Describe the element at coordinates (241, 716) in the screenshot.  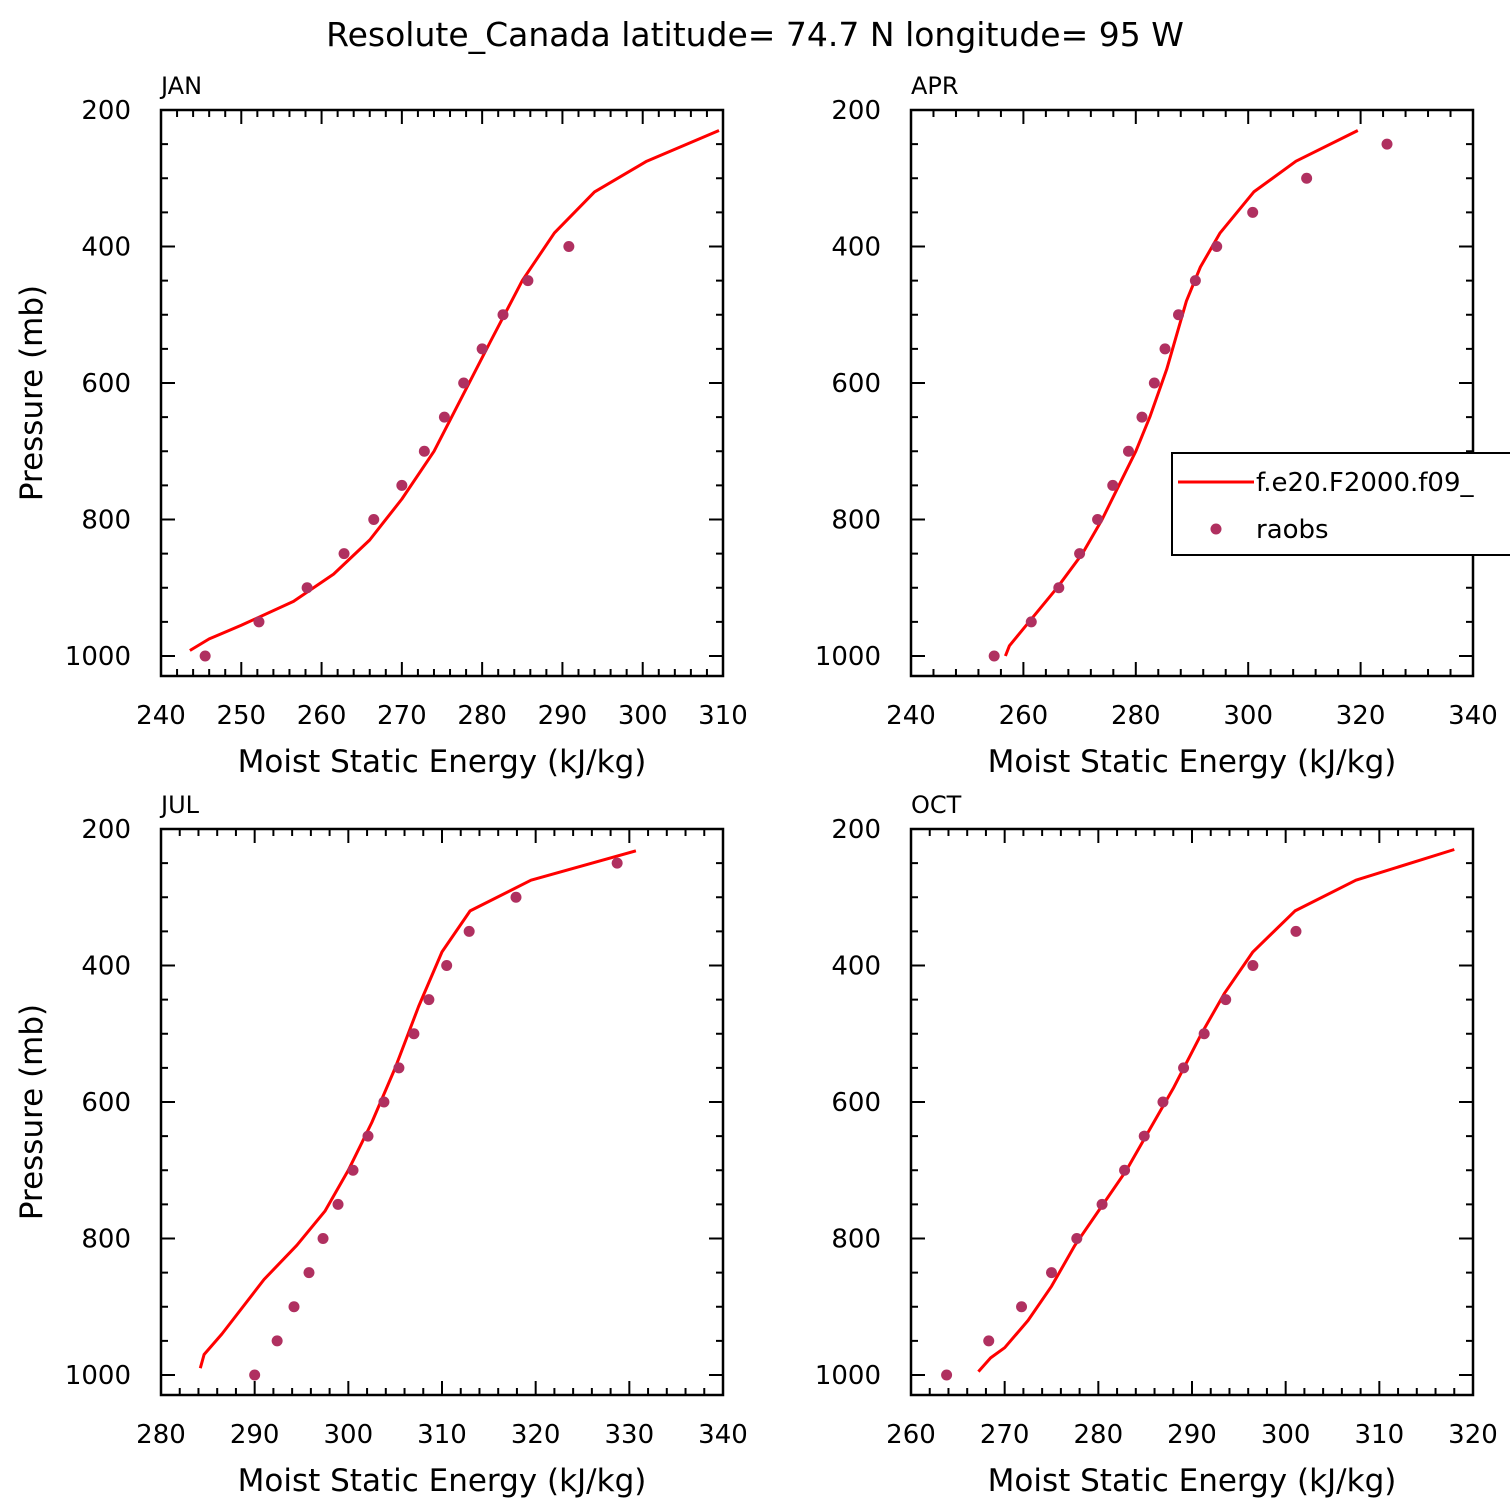
I see `x-tick-label: 250` at that location.